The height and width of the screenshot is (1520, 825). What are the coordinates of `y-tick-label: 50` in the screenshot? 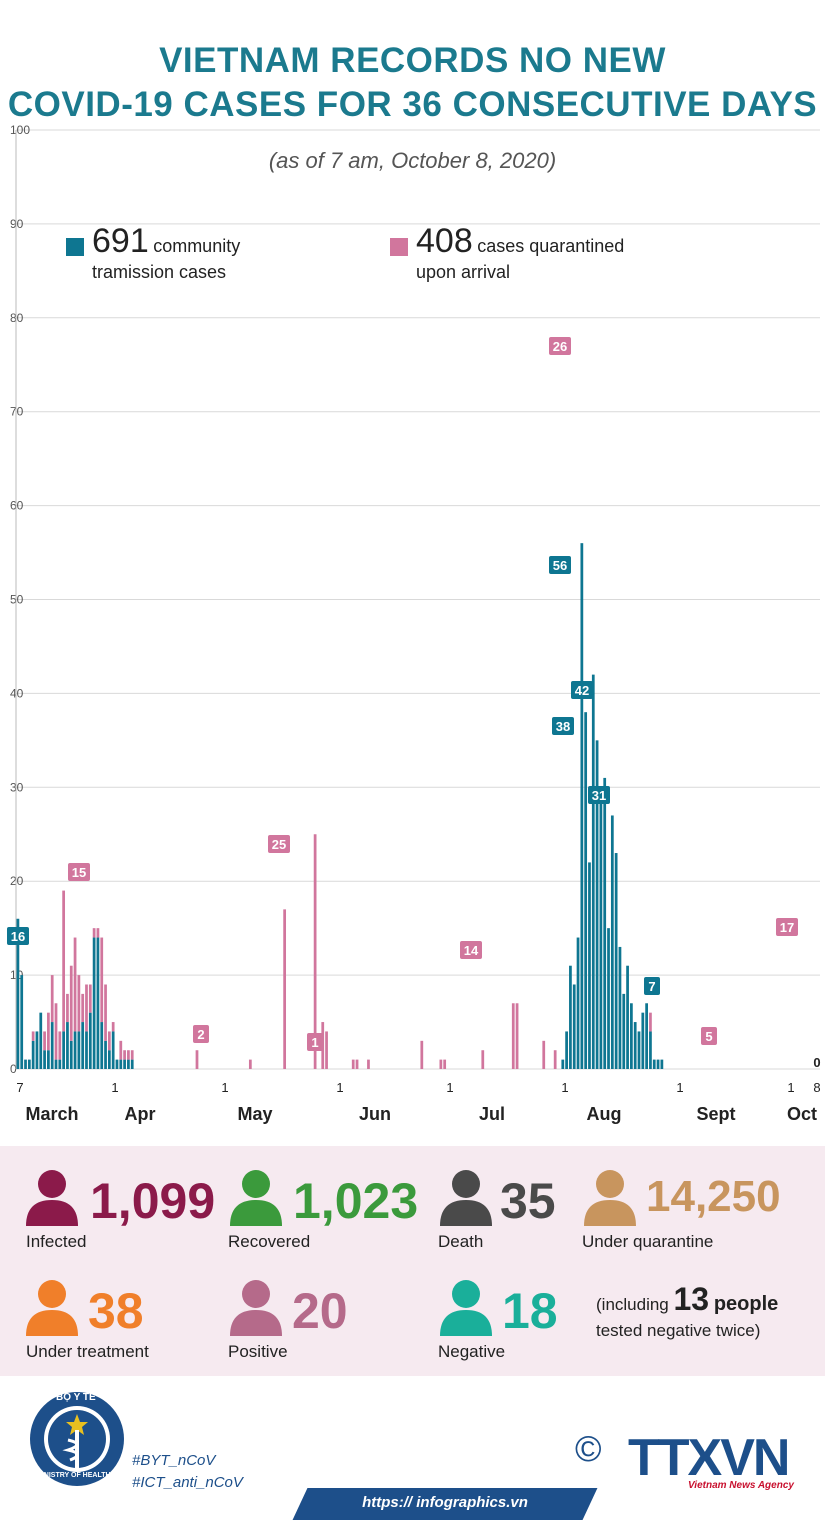 It's located at (17, 600).